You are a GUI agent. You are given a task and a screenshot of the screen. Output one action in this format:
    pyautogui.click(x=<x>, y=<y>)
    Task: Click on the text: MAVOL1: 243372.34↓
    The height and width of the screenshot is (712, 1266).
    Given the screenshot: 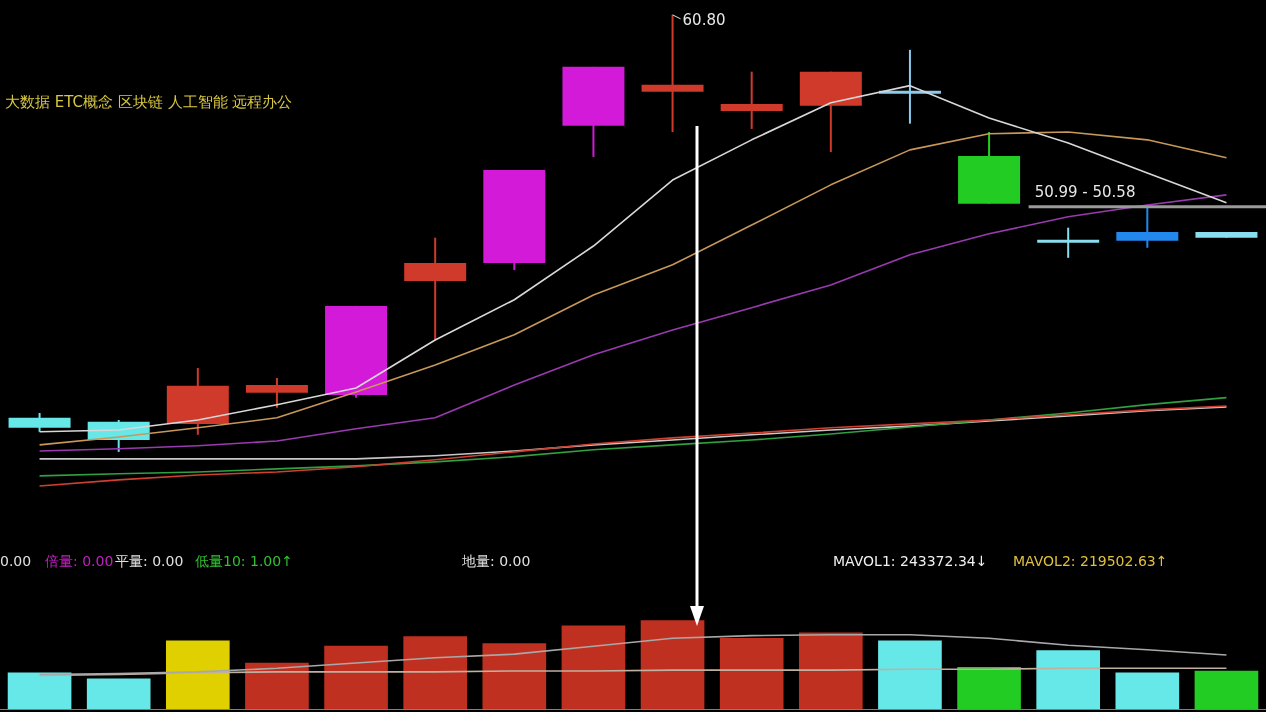 What is the action you would take?
    pyautogui.click(x=910, y=560)
    